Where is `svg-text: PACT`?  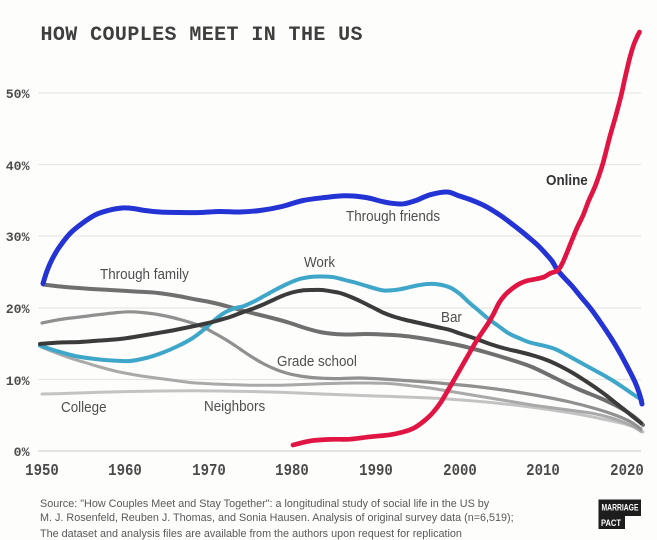
svg-text: PACT is located at coordinates (611, 523).